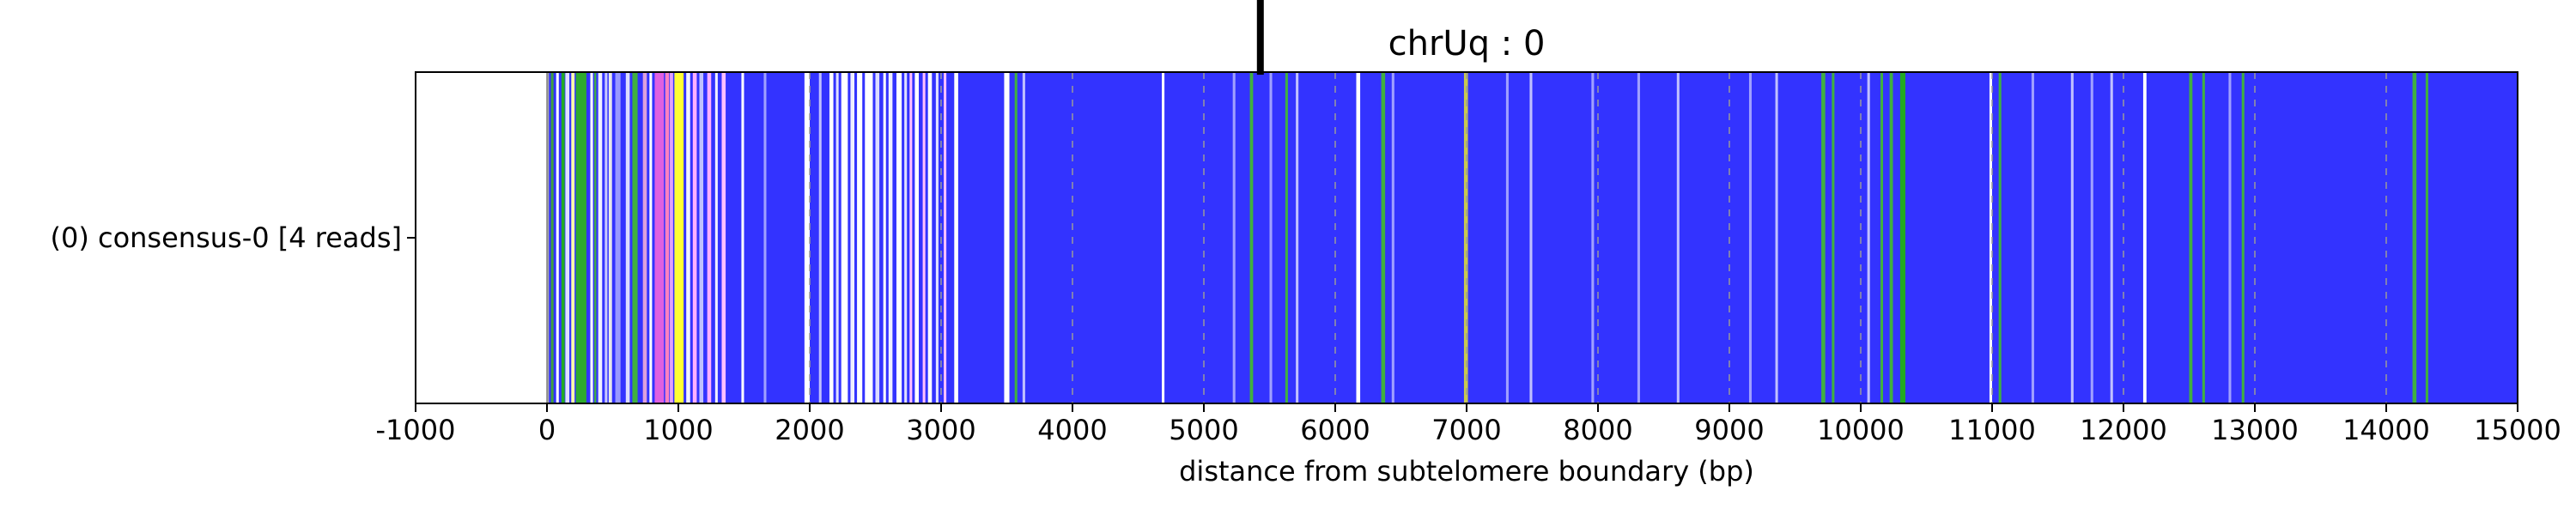 The height and width of the screenshot is (515, 2576). What do you see at coordinates (416, 430) in the screenshot?
I see `x-tick-label: -1000` at bounding box center [416, 430].